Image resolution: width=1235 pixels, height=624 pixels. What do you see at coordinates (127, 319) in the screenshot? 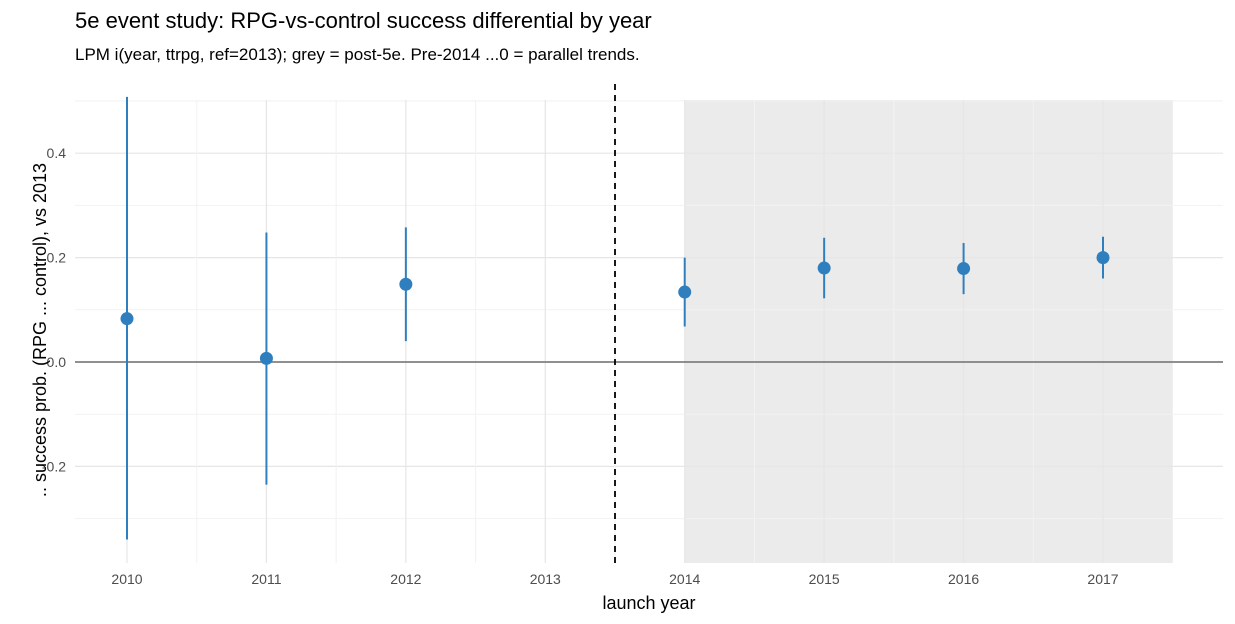
I see `point-2010` at bounding box center [127, 319].